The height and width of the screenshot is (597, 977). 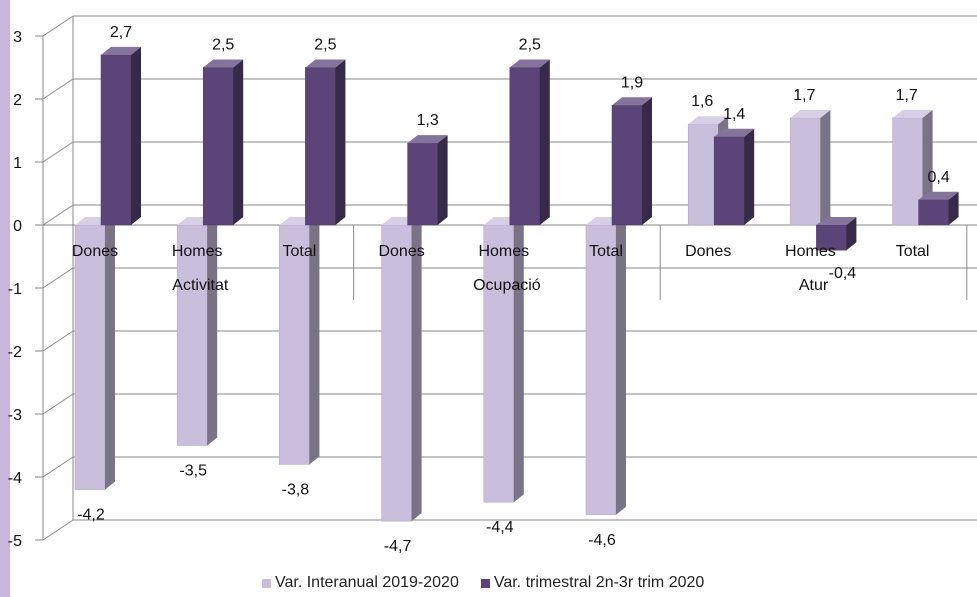 What do you see at coordinates (223, 63) in the screenshot?
I see `bar-trimestral-1-top` at bounding box center [223, 63].